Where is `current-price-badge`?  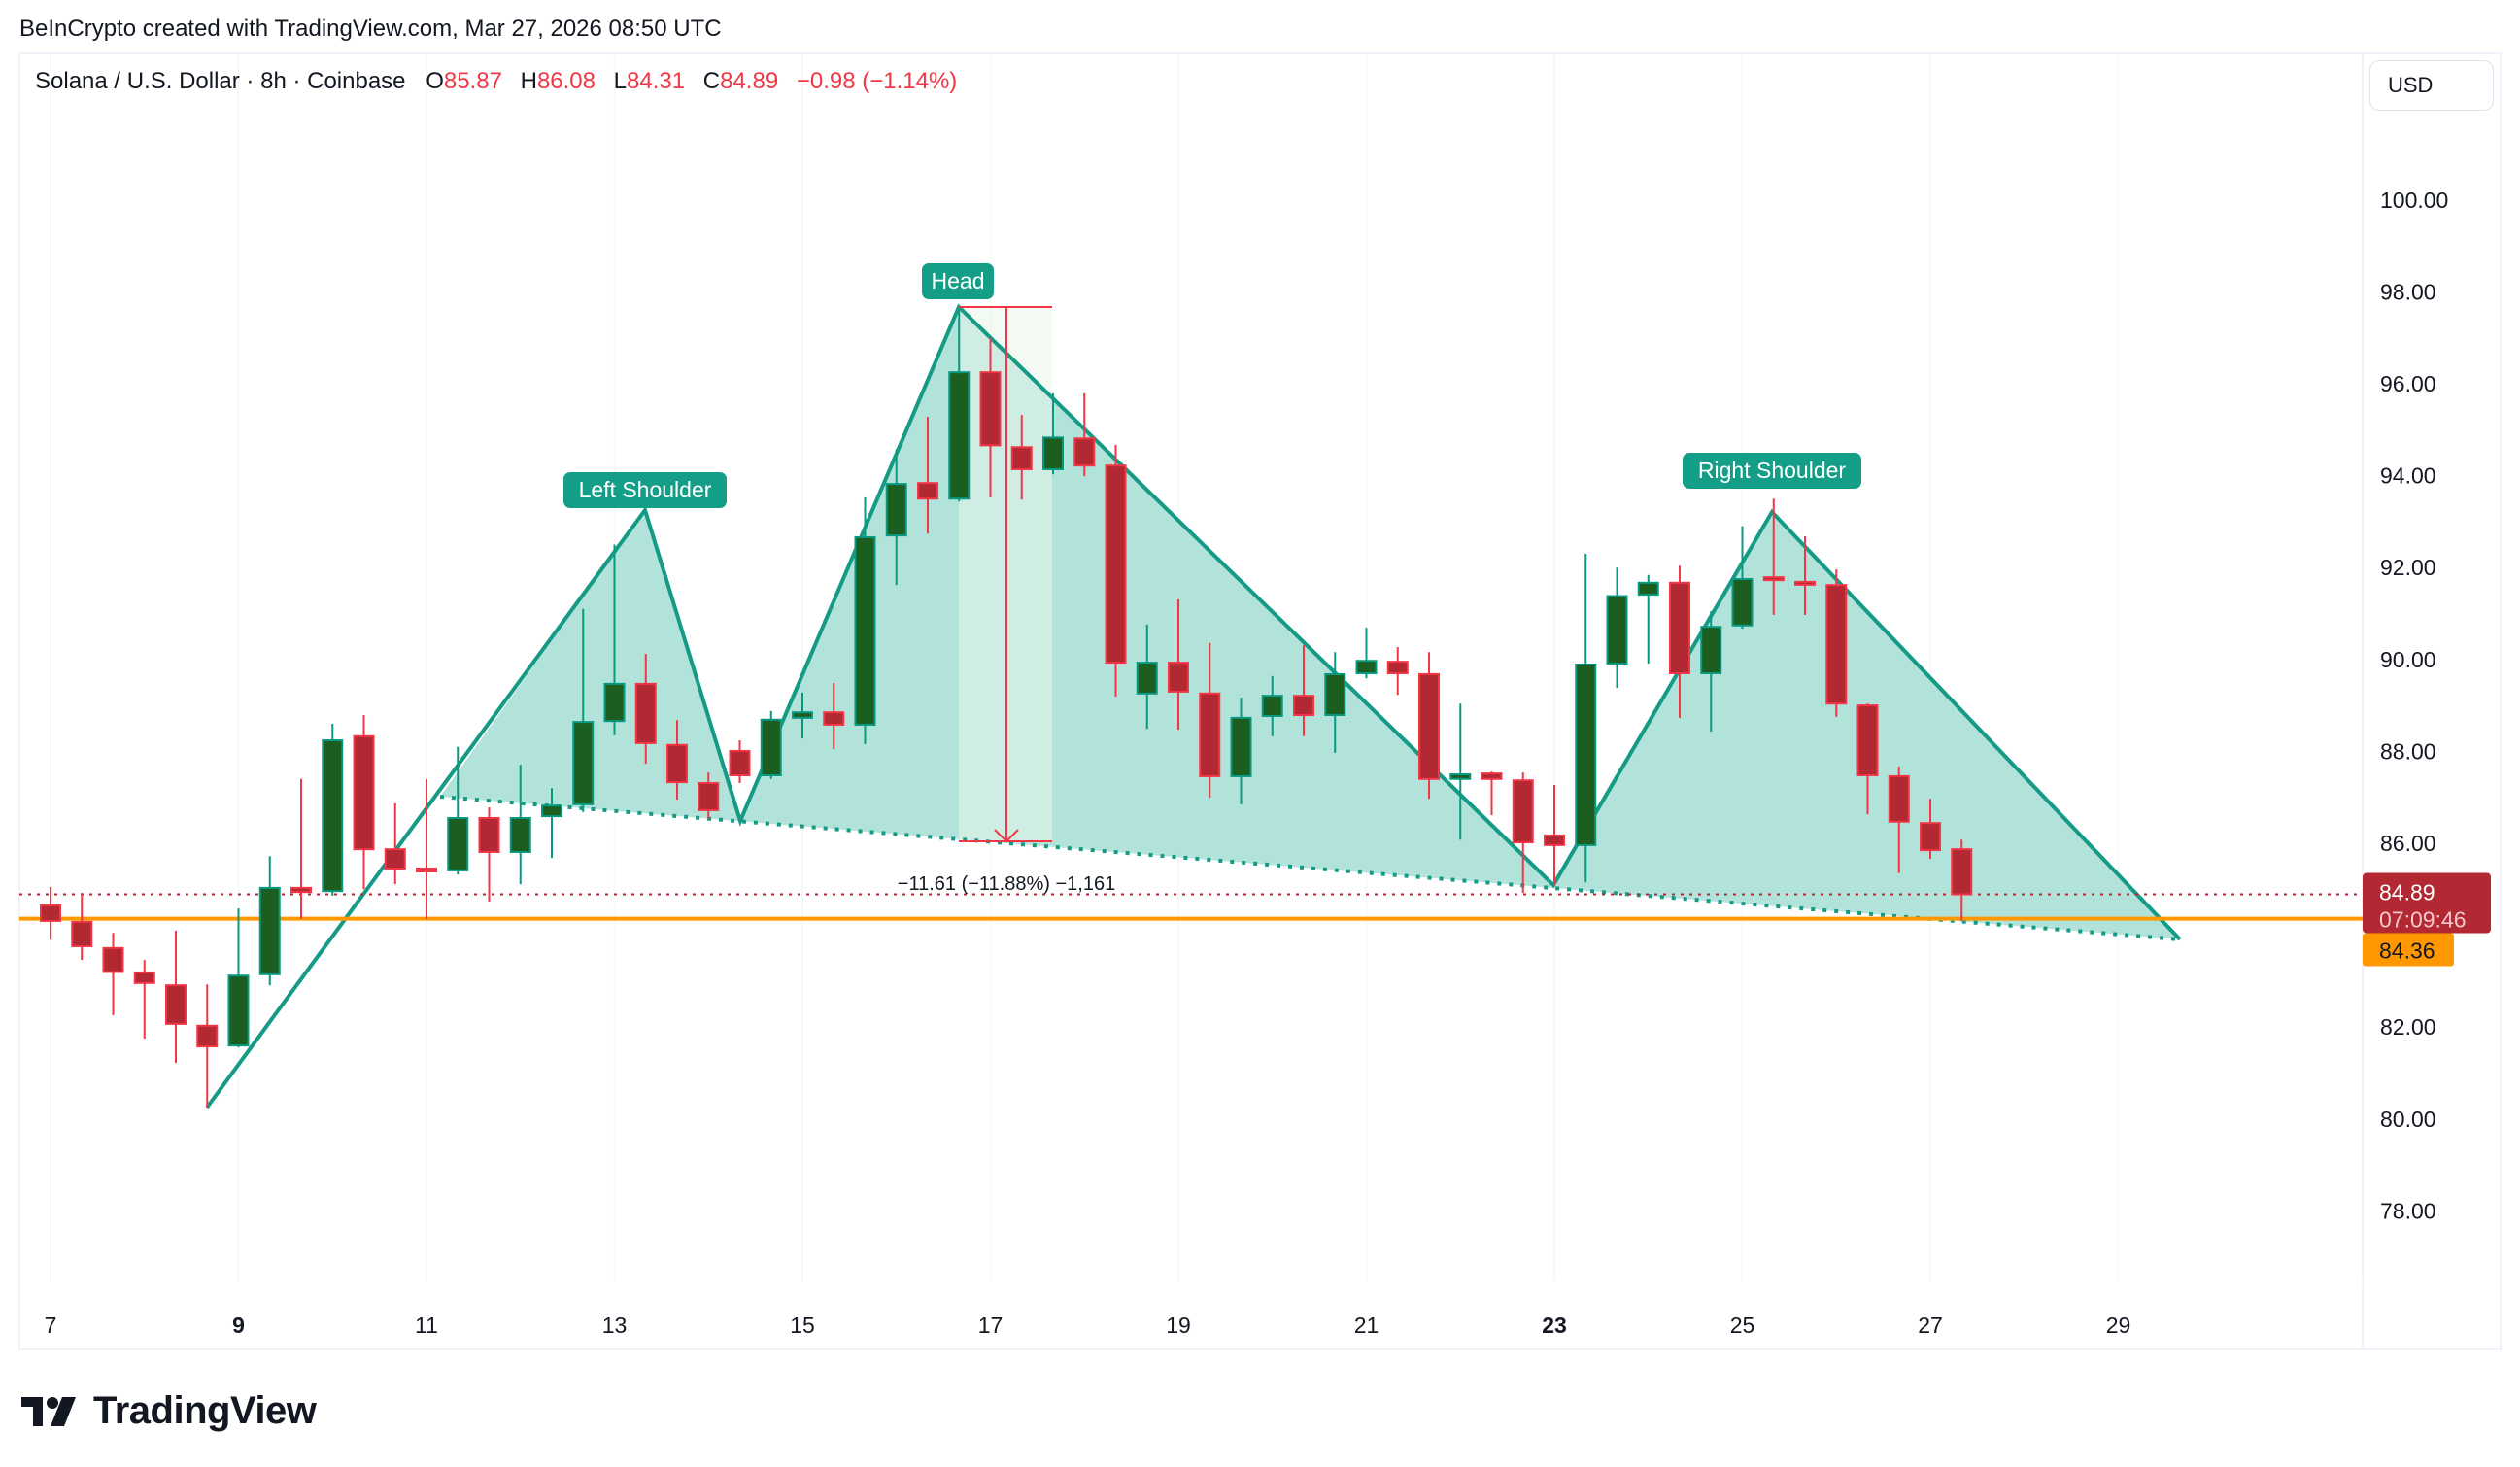 current-price-badge is located at coordinates (2427, 903).